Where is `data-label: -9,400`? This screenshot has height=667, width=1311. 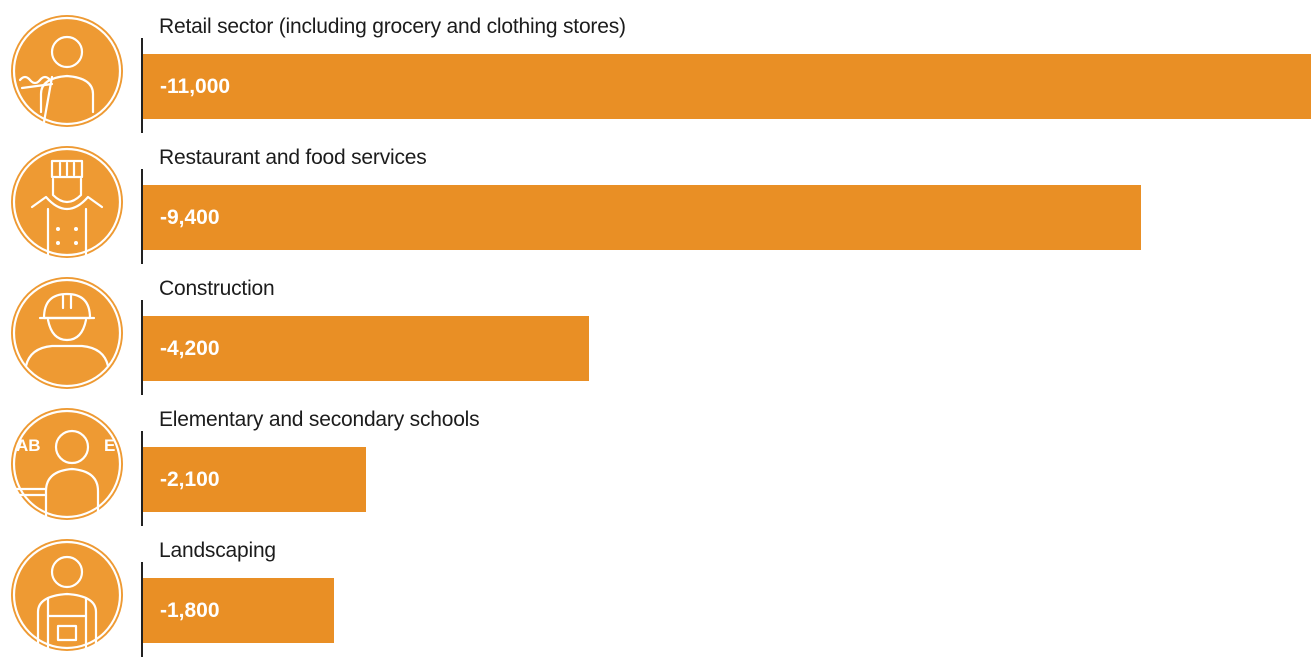
data-label: -9,400 is located at coordinates (190, 217).